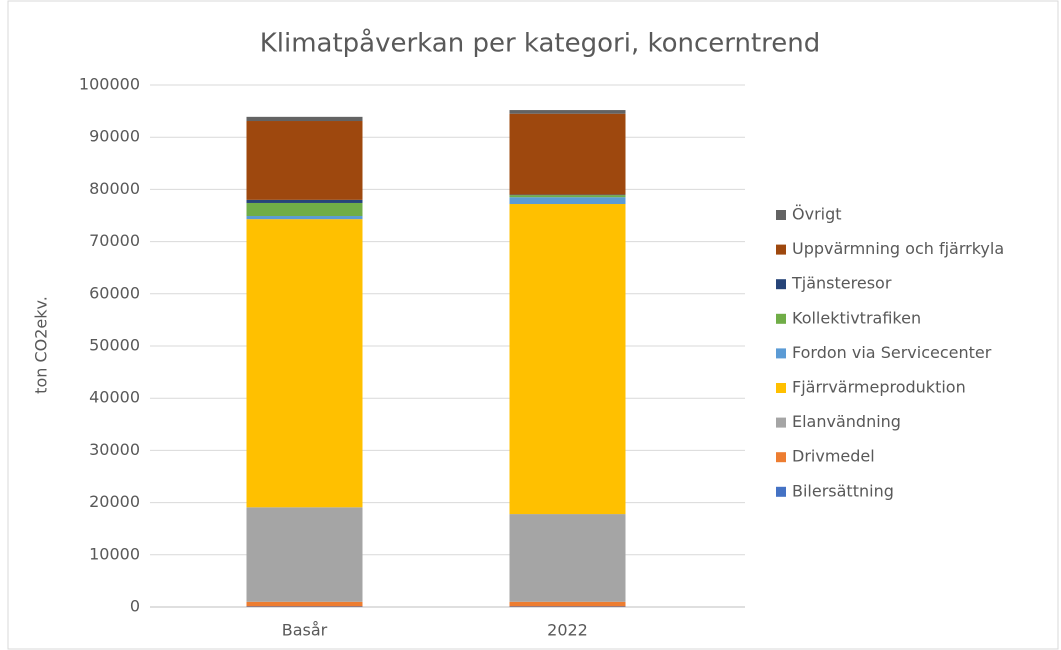 The width and height of the screenshot is (1061, 650). What do you see at coordinates (846, 421) in the screenshot?
I see `legend-label: Elanvändning` at bounding box center [846, 421].